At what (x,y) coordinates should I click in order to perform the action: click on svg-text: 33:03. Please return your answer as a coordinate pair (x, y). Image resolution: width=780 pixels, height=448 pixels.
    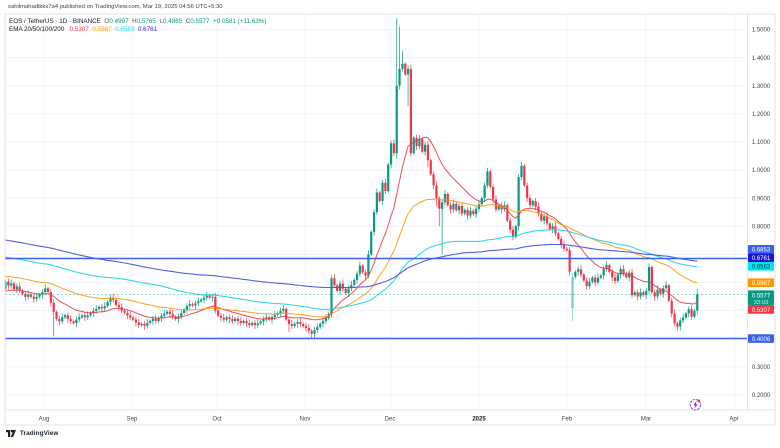
    Looking at the image, I should click on (761, 303).